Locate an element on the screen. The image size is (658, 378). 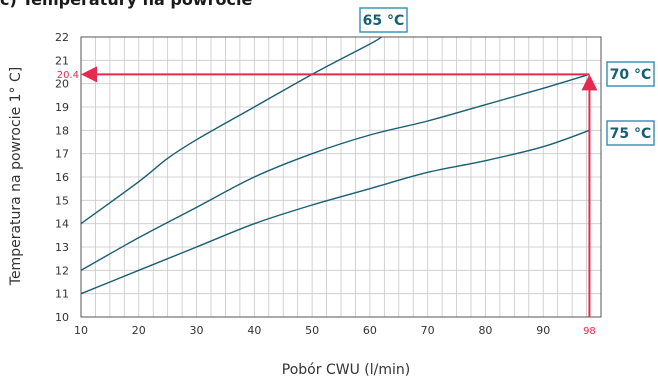
x-tick-label: 90 is located at coordinates (543, 330).